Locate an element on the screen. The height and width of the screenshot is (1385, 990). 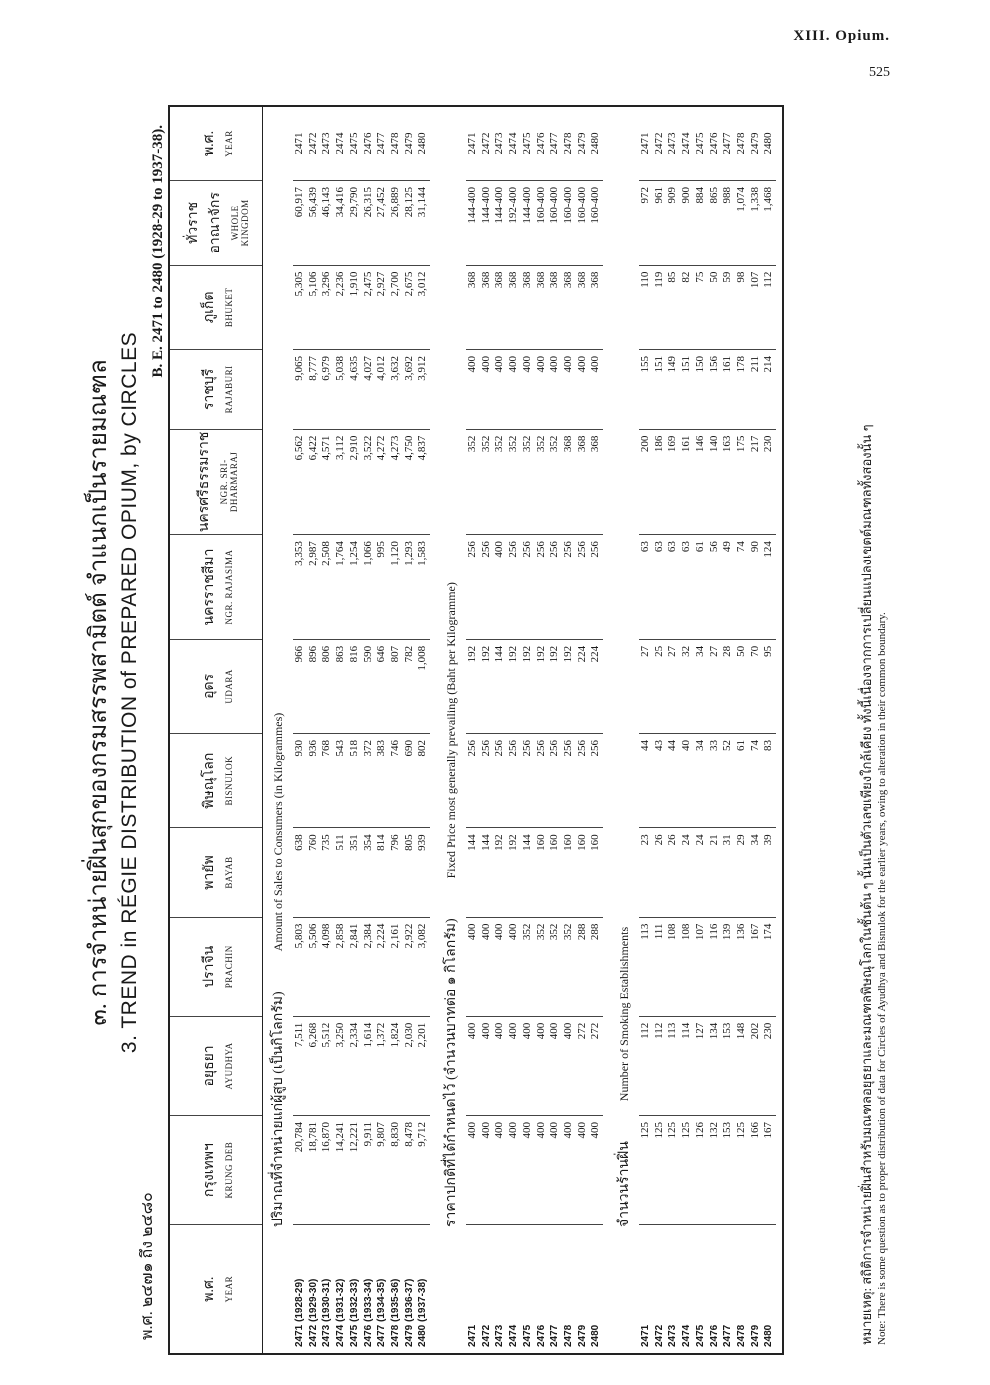
data-cell: 85 is located at coordinates (673, 307).